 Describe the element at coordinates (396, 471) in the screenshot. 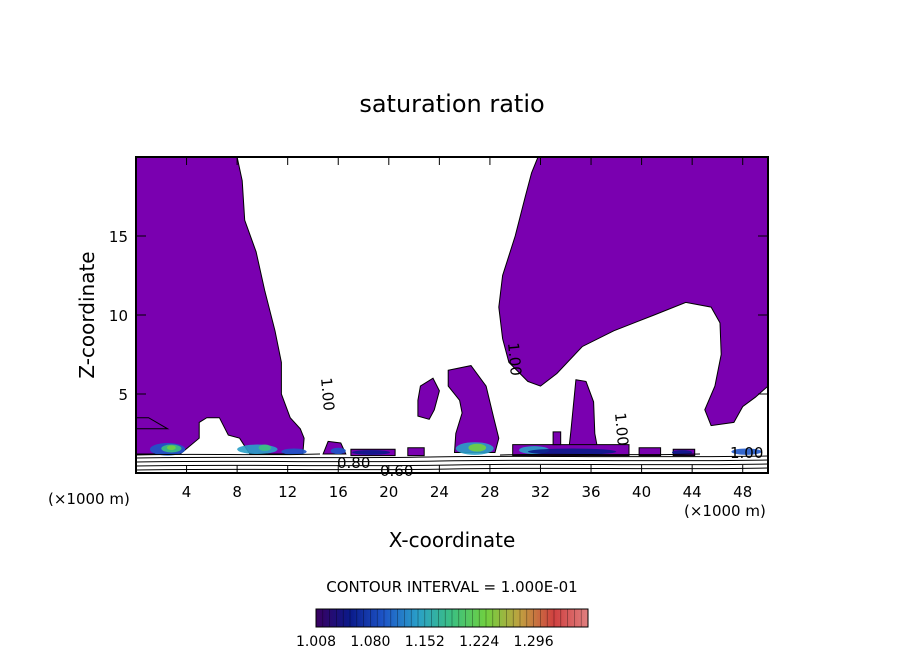

I see `contour-label: 0.60` at that location.